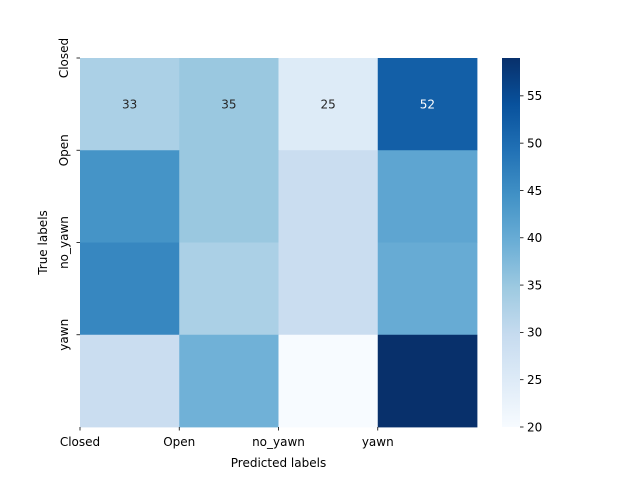 This screenshot has height=480, width=640. Describe the element at coordinates (43, 243) in the screenshot. I see `y-axis-label: True labels` at that location.